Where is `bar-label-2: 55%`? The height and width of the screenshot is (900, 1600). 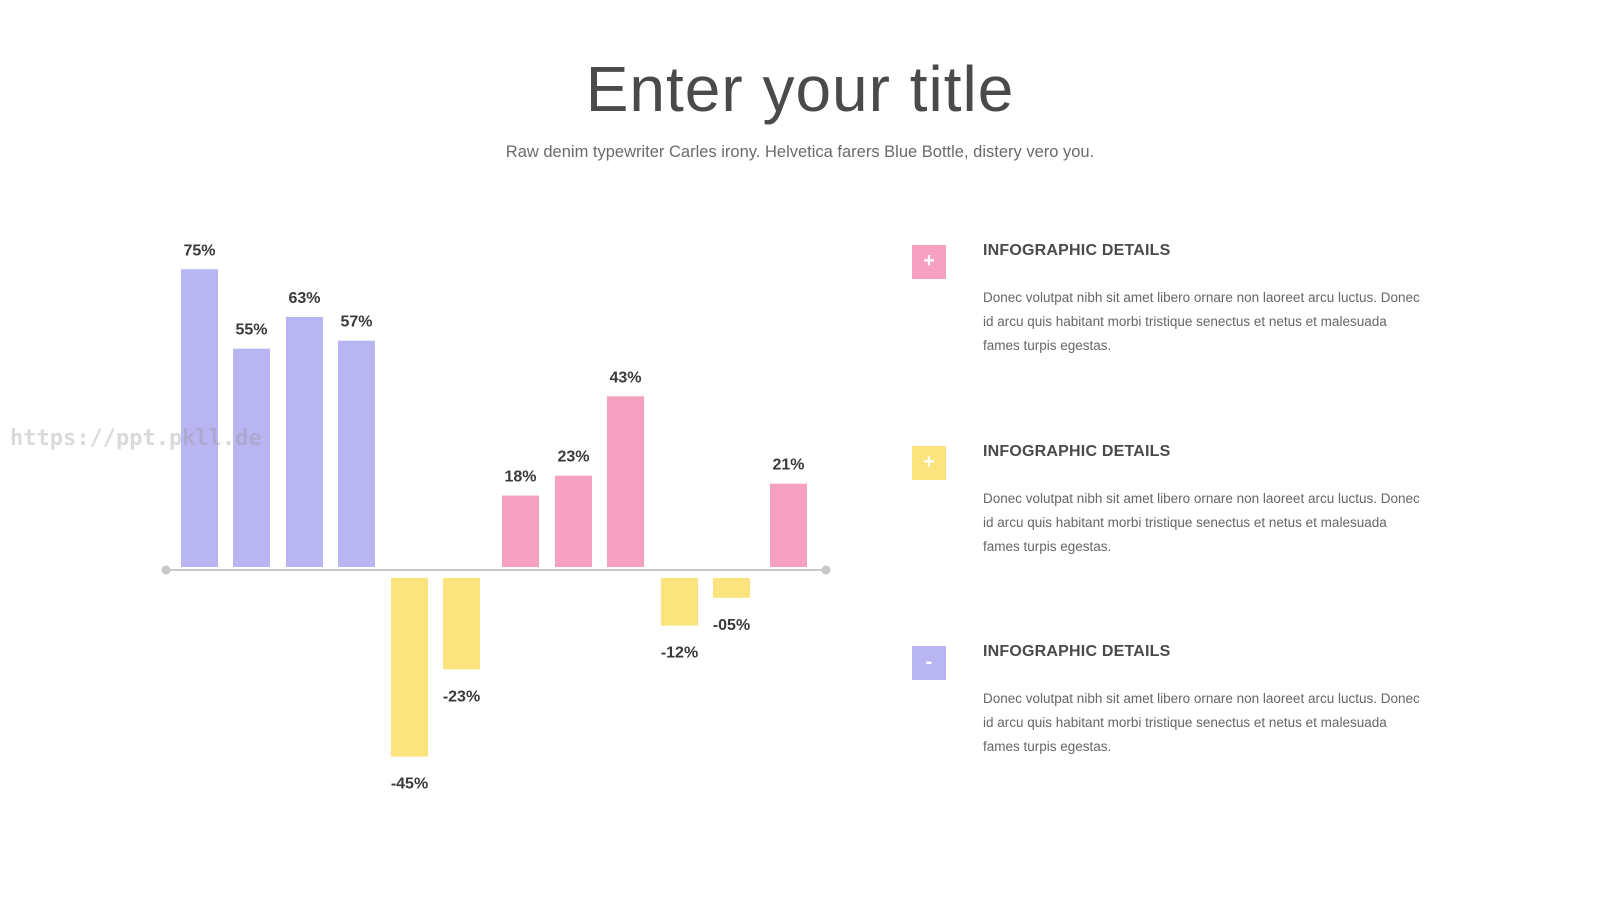
bar-label-2: 55% is located at coordinates (251, 330).